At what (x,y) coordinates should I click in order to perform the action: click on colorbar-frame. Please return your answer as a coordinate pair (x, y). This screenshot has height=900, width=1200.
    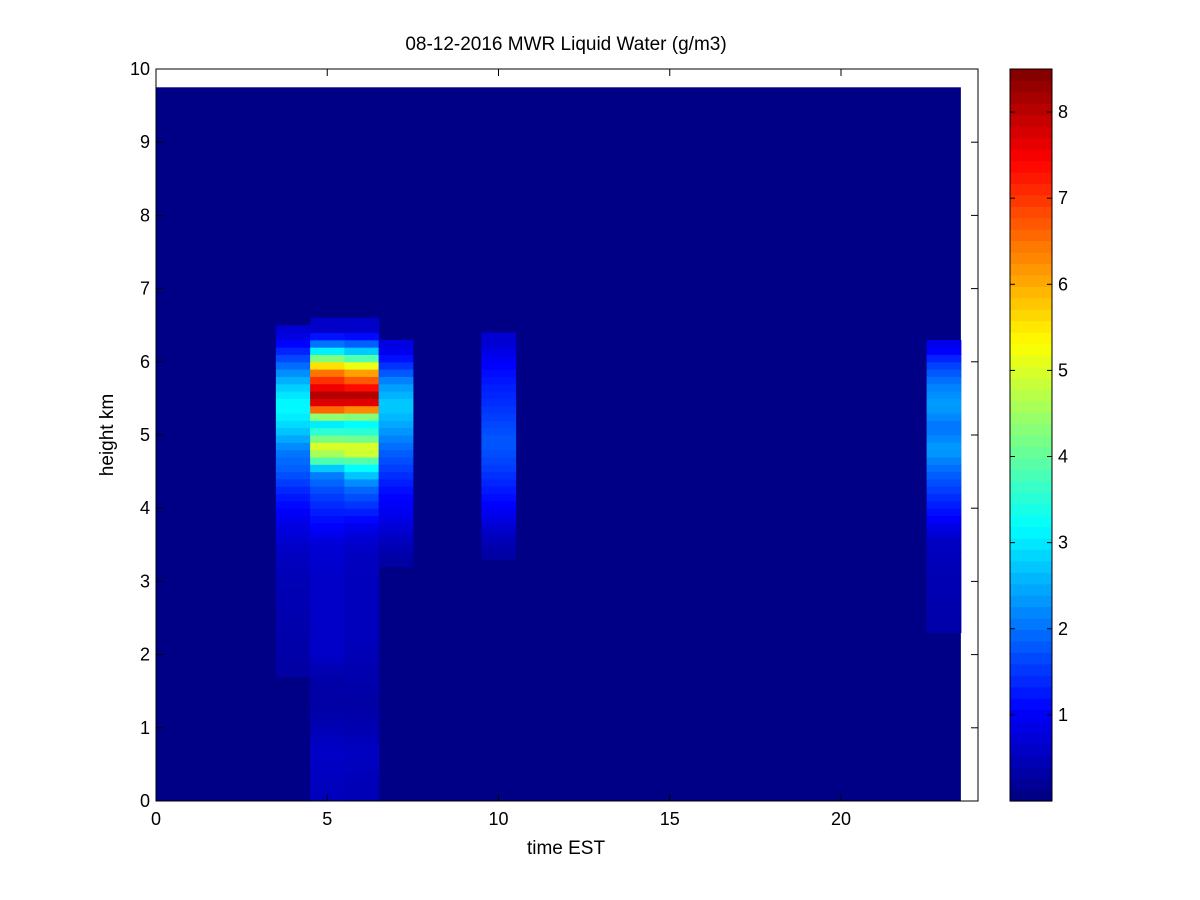
    Looking at the image, I should click on (1031, 435).